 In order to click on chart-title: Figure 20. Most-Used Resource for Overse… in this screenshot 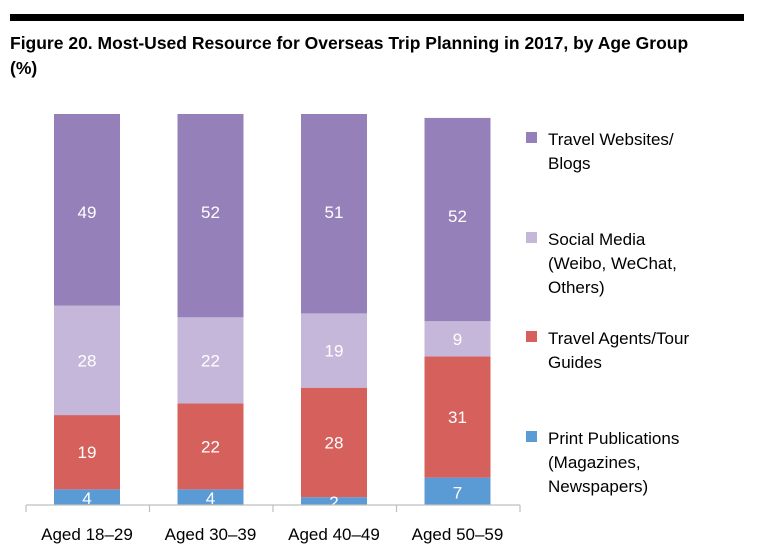, I will do `click(349, 55)`.